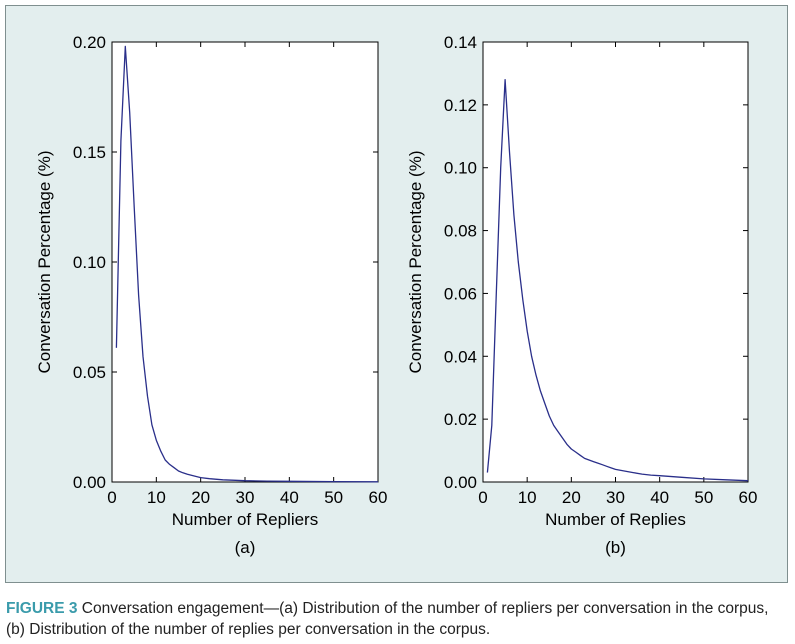  I want to click on chart-a-x-tick-label: 0, so click(111, 497).